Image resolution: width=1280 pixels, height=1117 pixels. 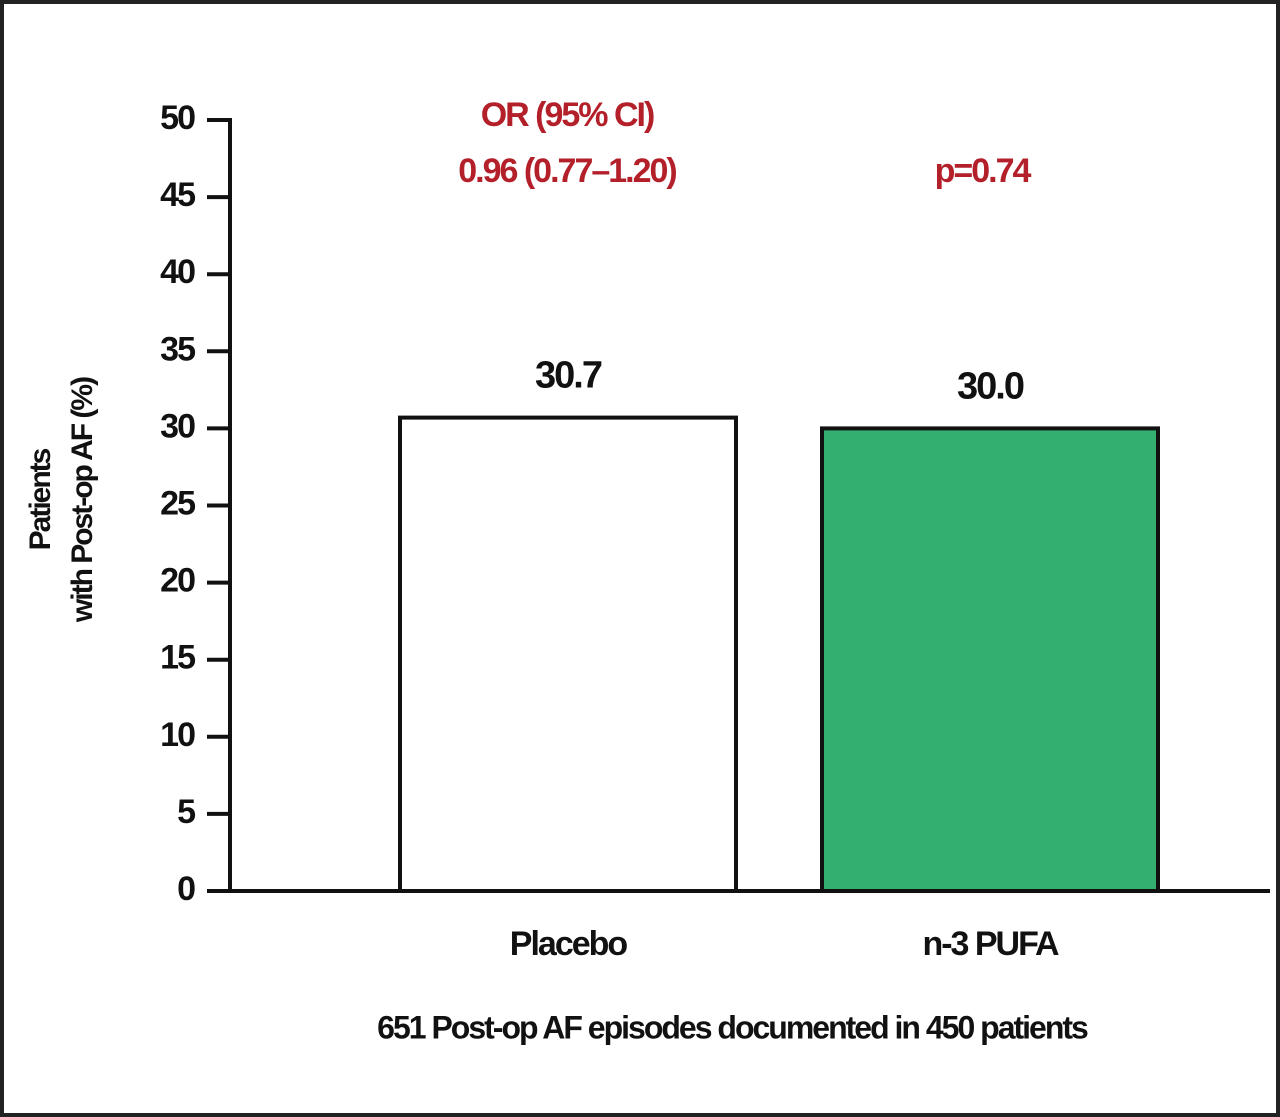 What do you see at coordinates (177, 503) in the screenshot?
I see `y-tick-label: 25` at bounding box center [177, 503].